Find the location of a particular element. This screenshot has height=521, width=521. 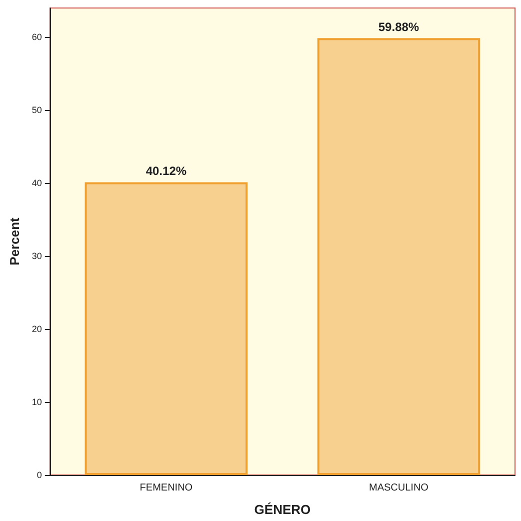

x-tick-label: FEMENINO is located at coordinates (166, 488).